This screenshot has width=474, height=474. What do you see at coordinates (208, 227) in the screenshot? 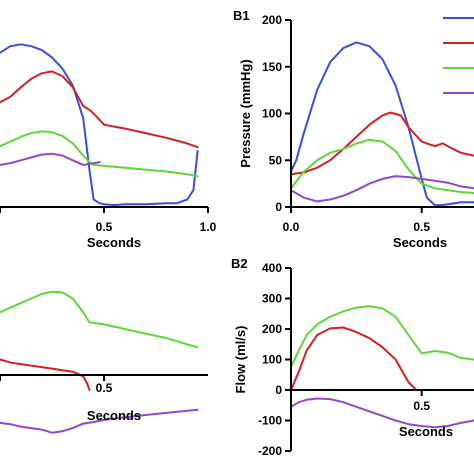
I see `x-tick-label-a1: 1.0` at bounding box center [208, 227].